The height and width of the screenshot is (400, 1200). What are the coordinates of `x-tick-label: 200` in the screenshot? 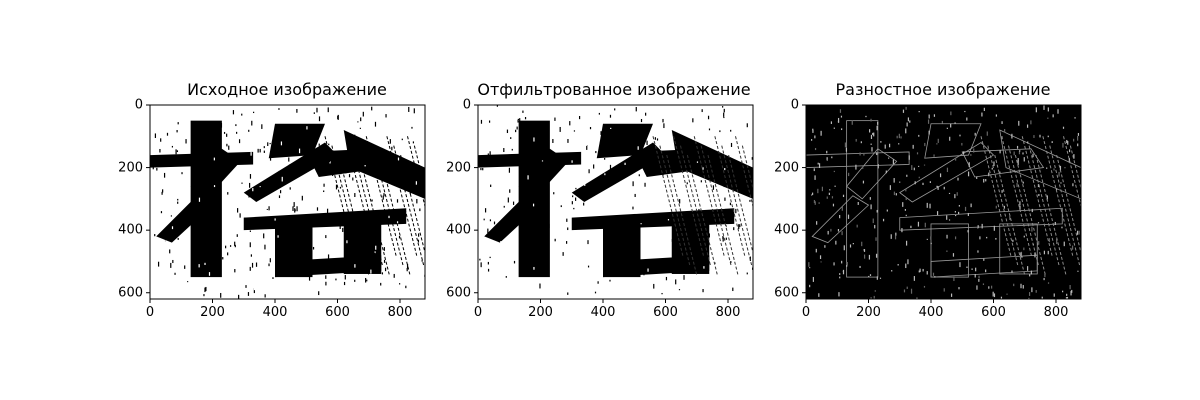 It's located at (212, 312).